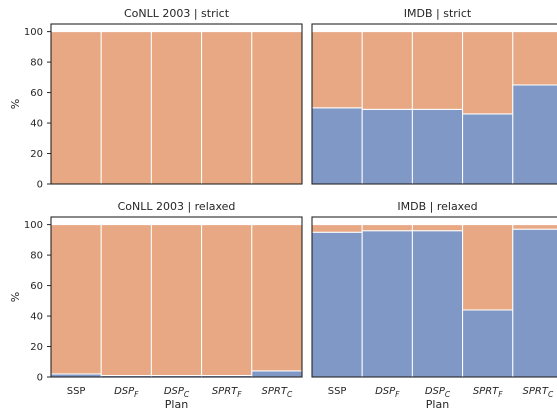 The width and height of the screenshot is (557, 412). I want to click on subplot-title: IMDB | relaxed, so click(437, 206).